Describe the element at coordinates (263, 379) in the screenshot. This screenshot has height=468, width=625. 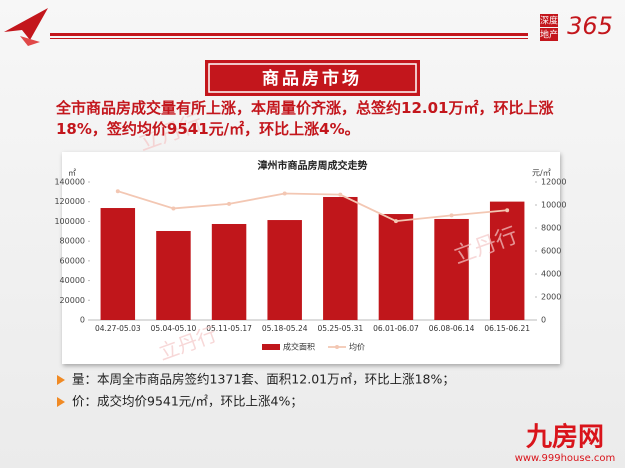
I see `bullet: 量：本周全市商品房签约1371套、面积12.01万㎡，环比上涨18%；` at that location.